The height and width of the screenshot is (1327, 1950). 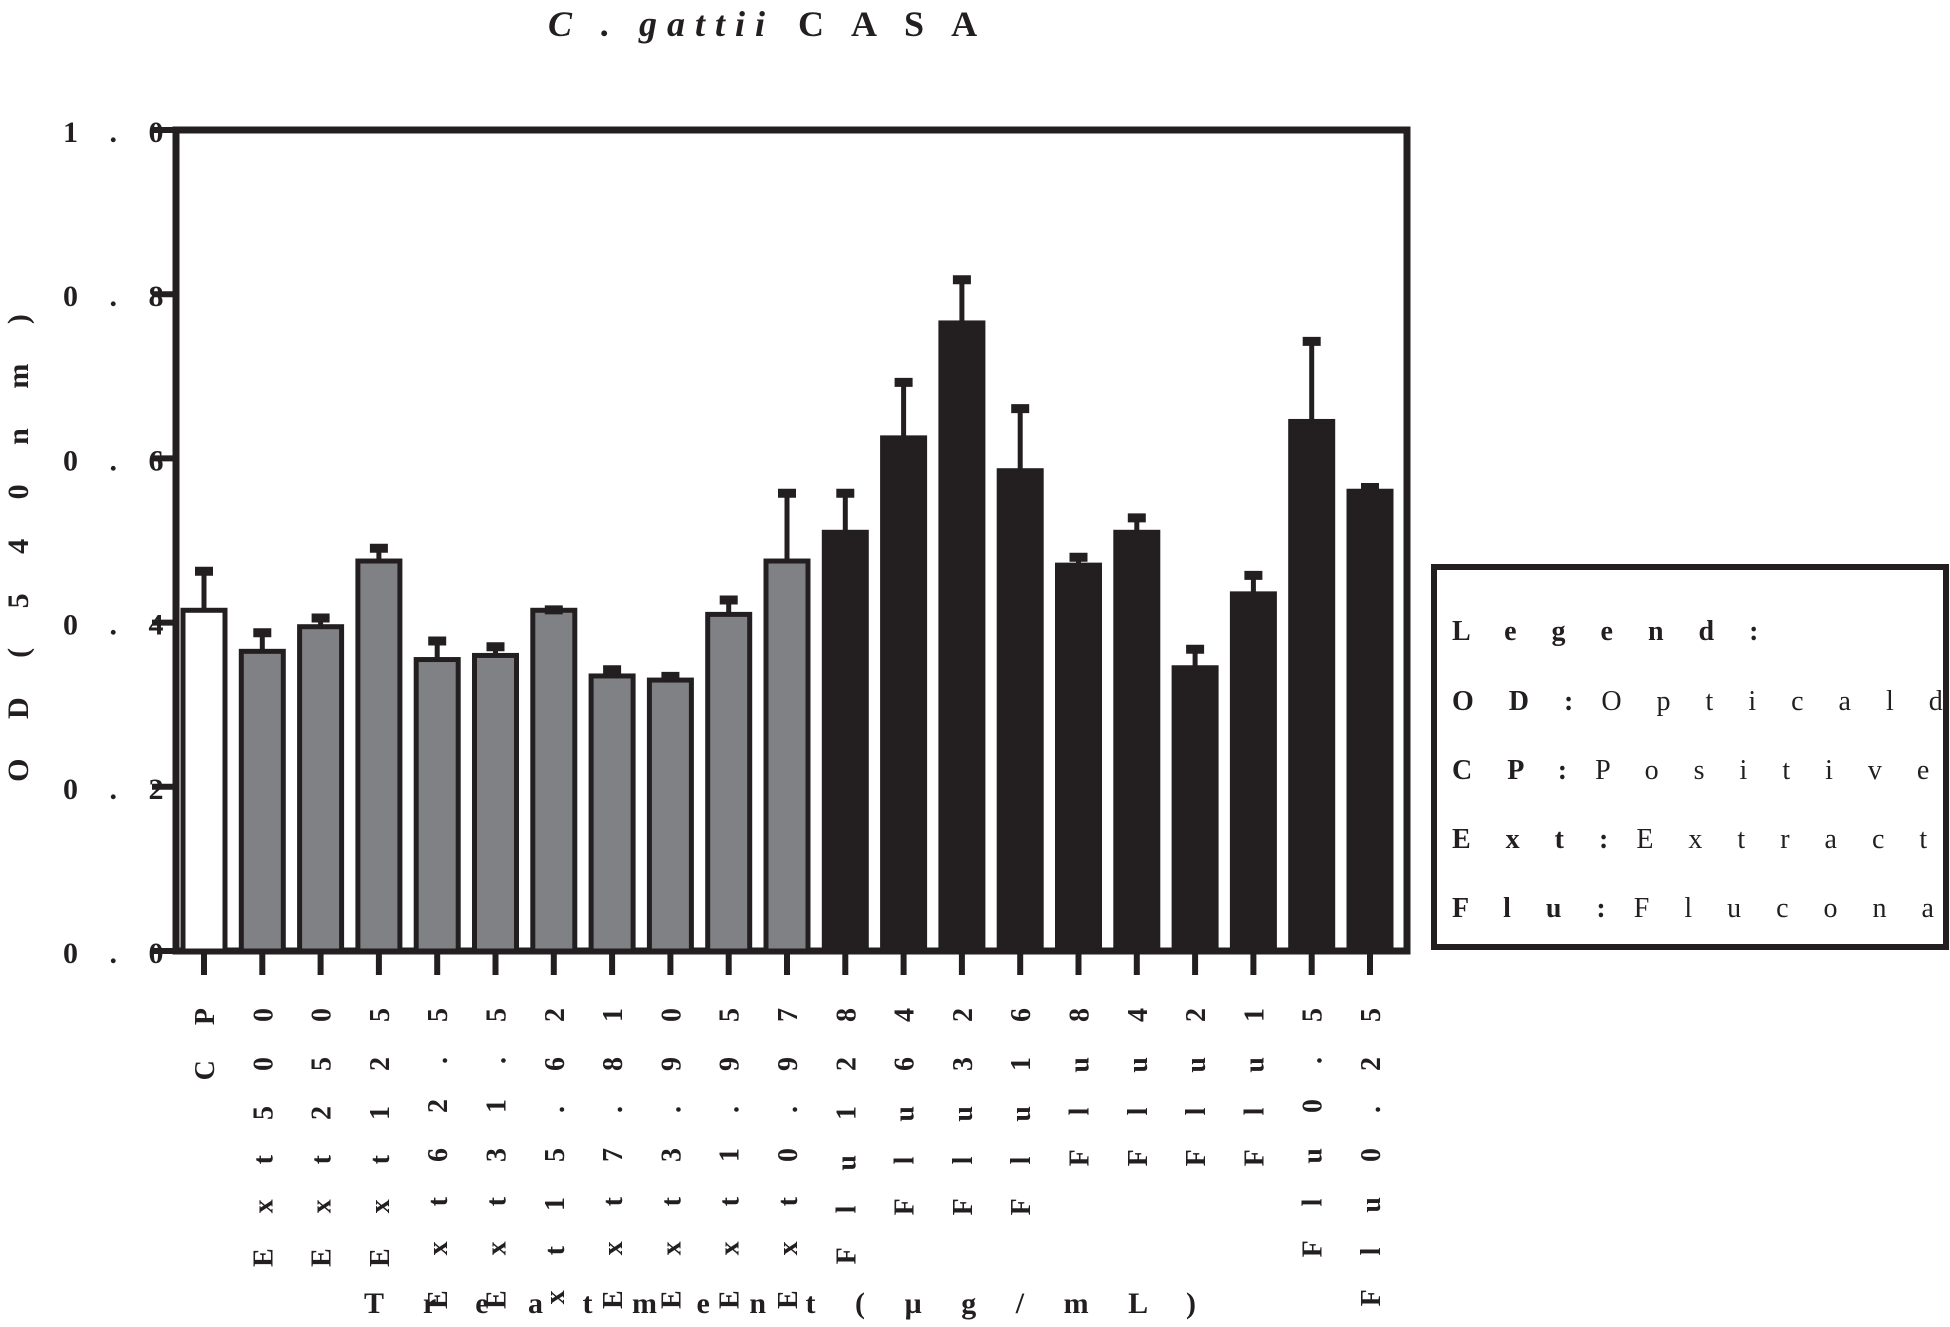 What do you see at coordinates (1788, 839) in the screenshot?
I see `legend-text-ext: E x t r a c t` at bounding box center [1788, 839].